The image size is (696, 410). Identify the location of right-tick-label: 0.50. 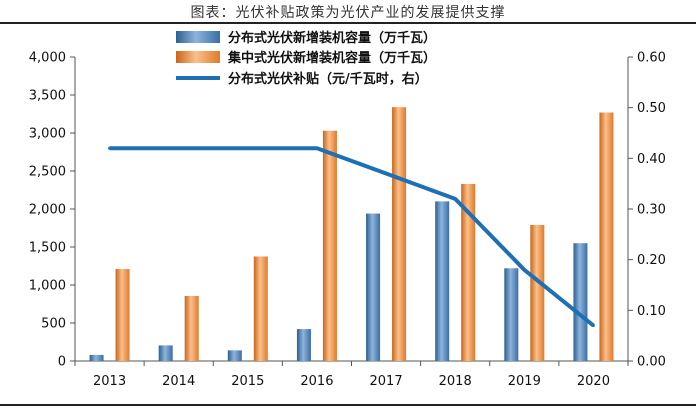
(651, 108).